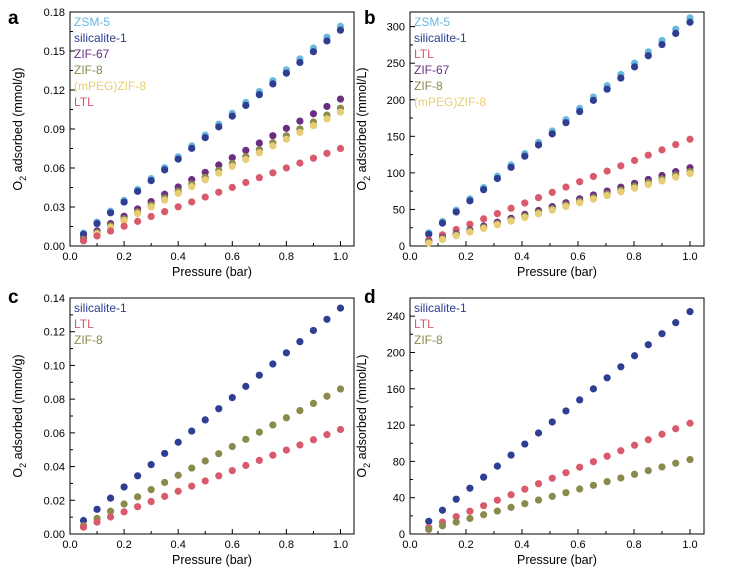 The height and width of the screenshot is (585, 744). I want to click on x-tick-label: 1.0, so click(689, 545).